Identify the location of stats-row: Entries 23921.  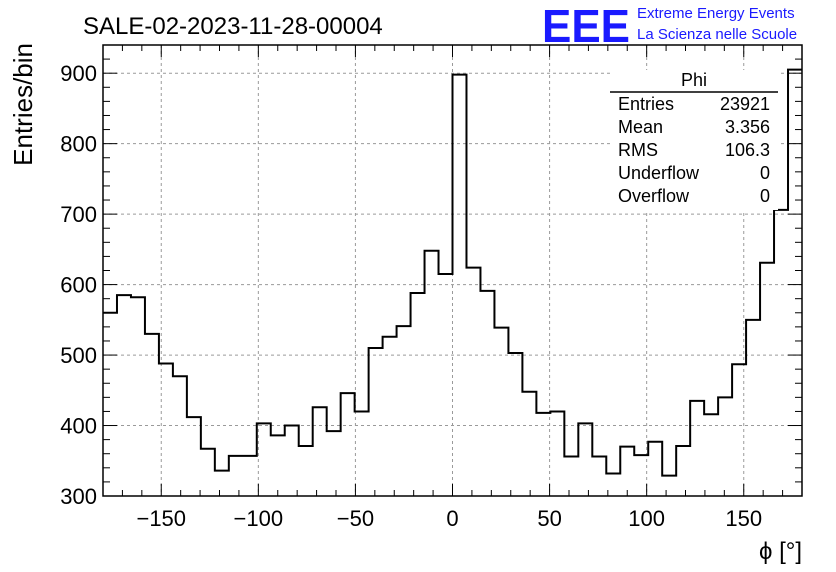
(694, 104).